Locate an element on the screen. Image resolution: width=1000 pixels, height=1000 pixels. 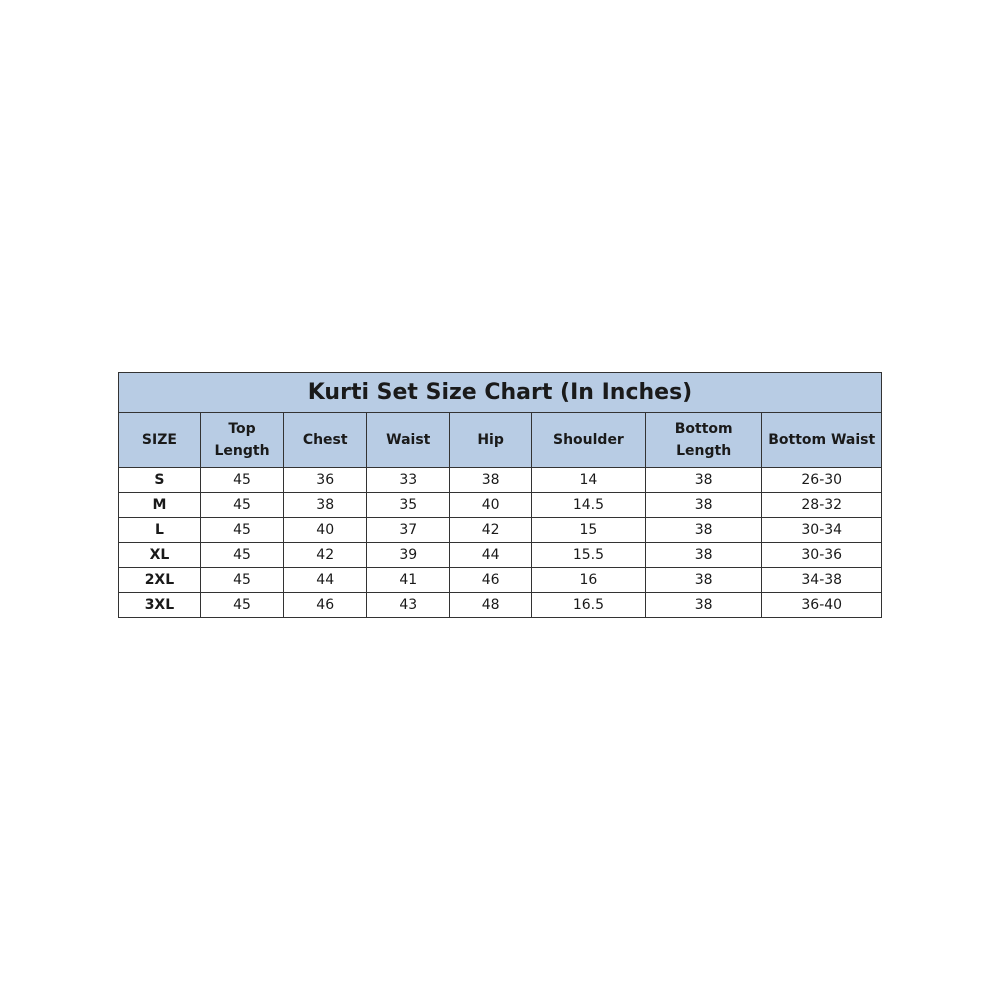
column-header: Bottom Length is located at coordinates (703, 440).